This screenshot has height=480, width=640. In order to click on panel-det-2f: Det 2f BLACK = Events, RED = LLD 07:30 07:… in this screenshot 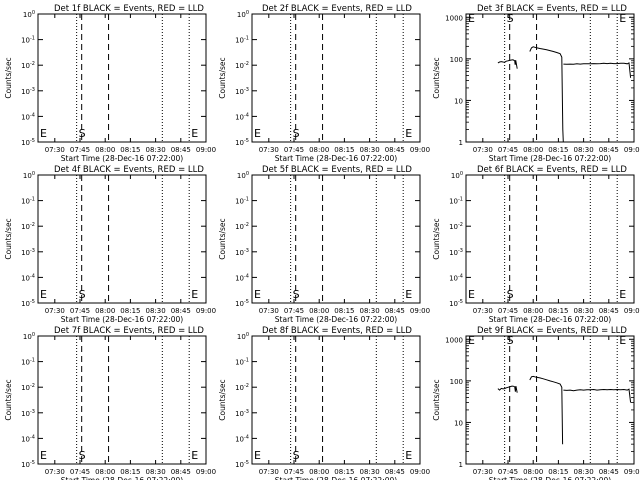, I will do `click(324, 83)`.